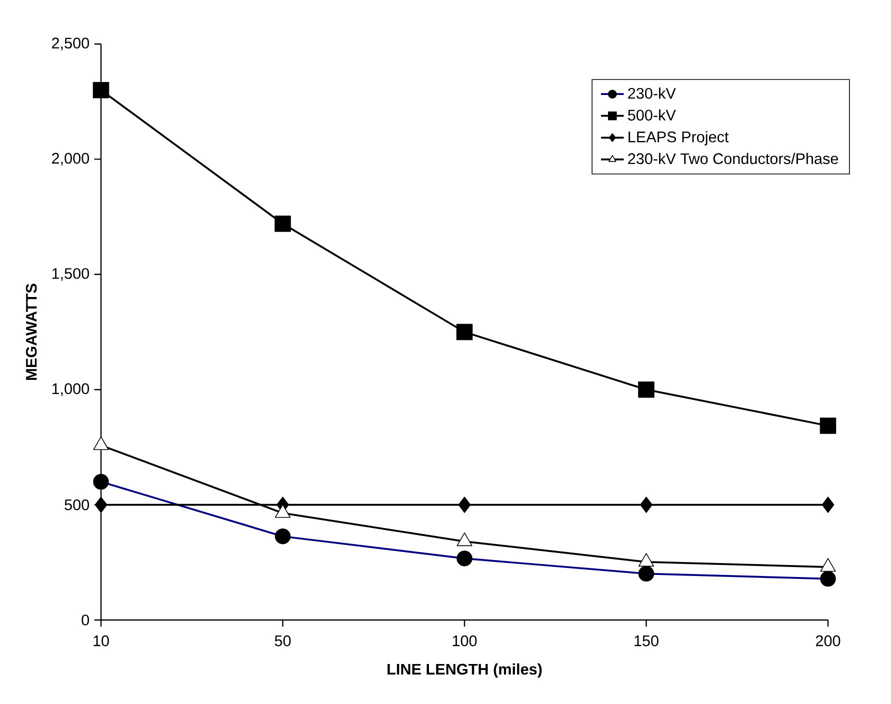 The width and height of the screenshot is (891, 704). What do you see at coordinates (652, 115) in the screenshot?
I see `legend-label: 500-kV` at bounding box center [652, 115].